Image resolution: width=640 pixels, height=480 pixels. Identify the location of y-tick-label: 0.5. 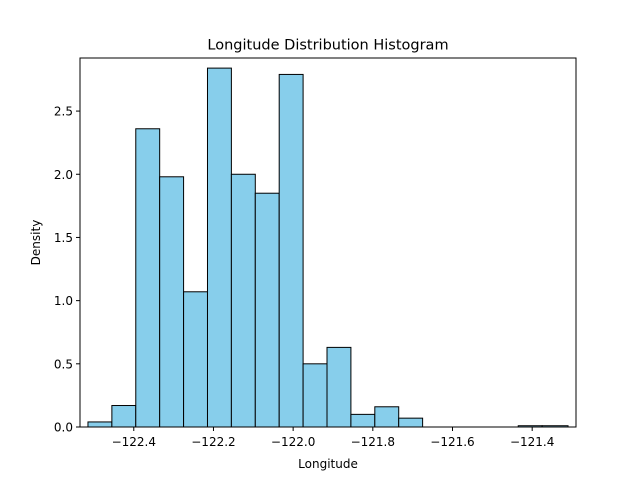
(63, 364).